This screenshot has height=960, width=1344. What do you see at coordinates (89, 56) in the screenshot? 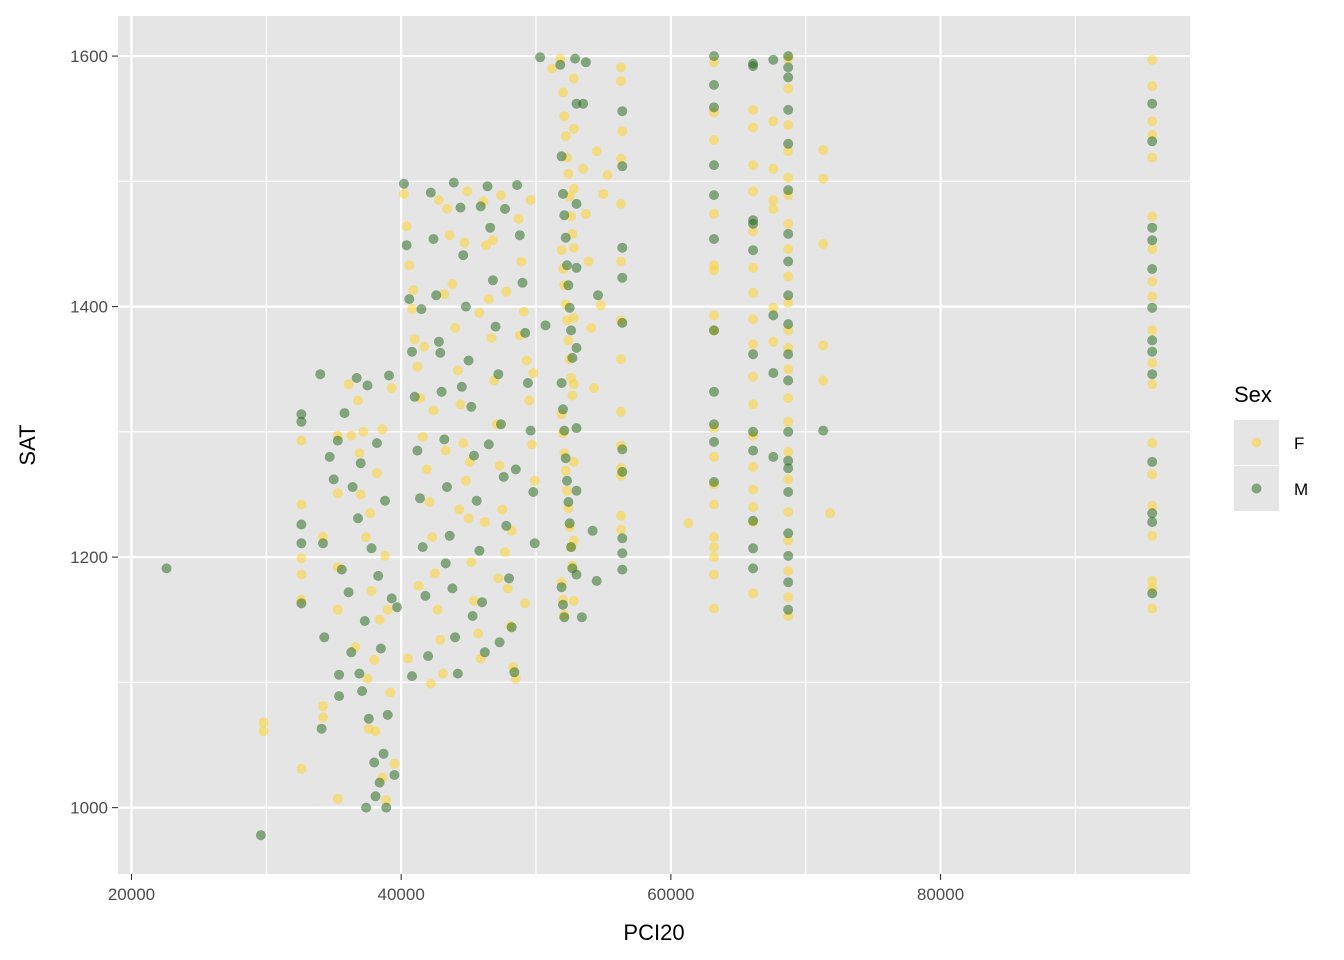
I see `y-tick-label: 1600` at bounding box center [89, 56].